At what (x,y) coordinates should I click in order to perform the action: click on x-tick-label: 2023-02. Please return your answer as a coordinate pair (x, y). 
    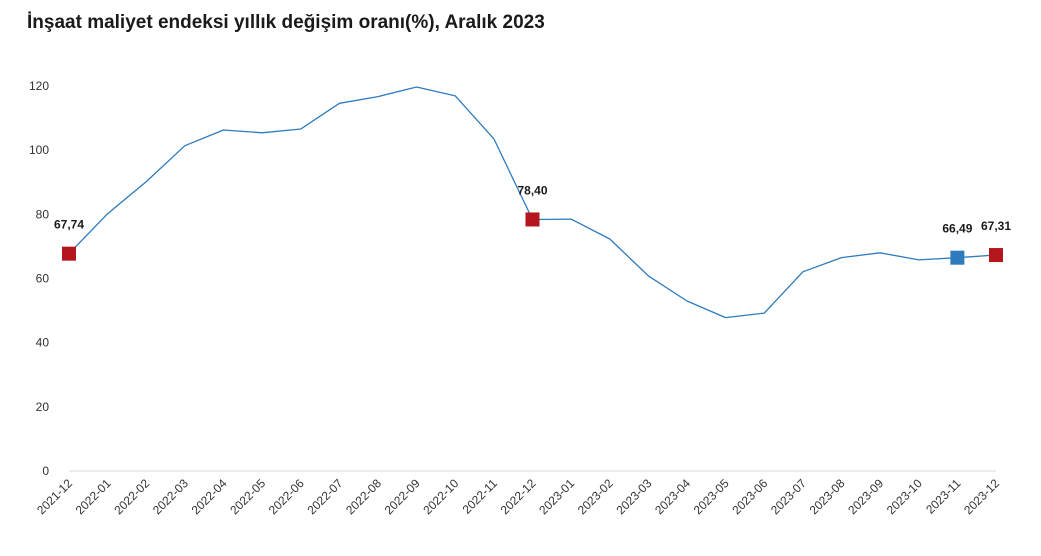
    Looking at the image, I should click on (595, 496).